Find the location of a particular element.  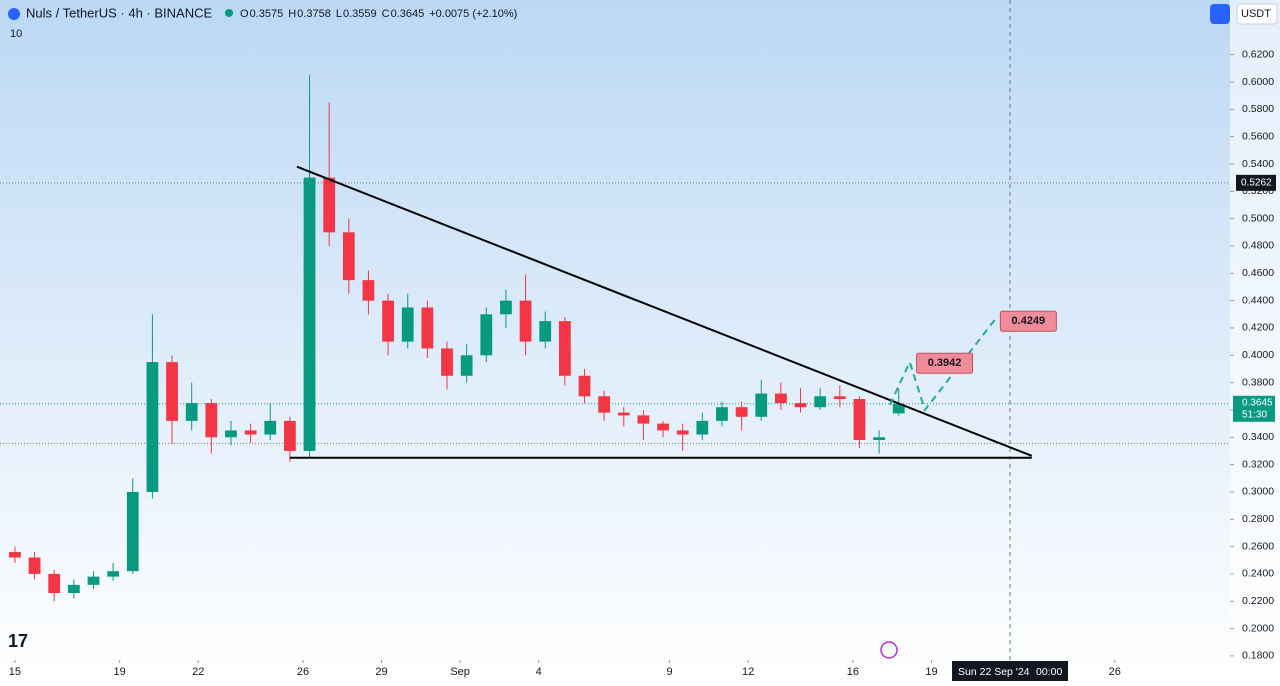

symbol: Nuls / TetherUS · 4h · BINANCE is located at coordinates (119, 12).